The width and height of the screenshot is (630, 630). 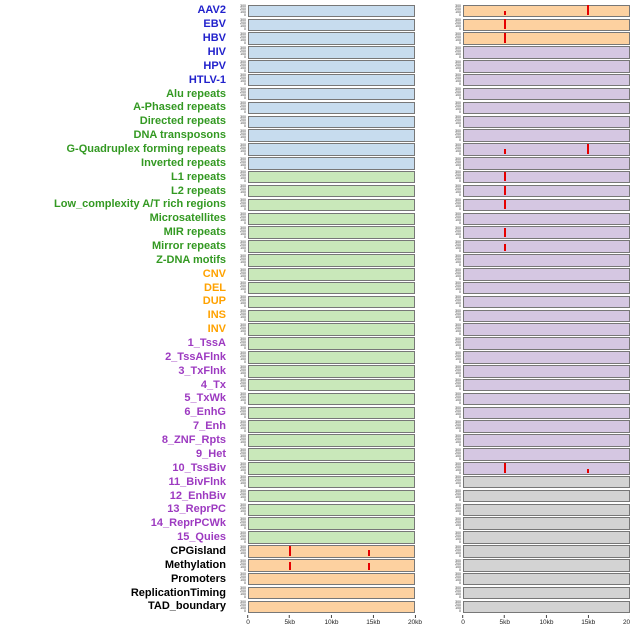 I want to click on track-row: 13_ReprPC 300 200 100 0 300 200 100 0, so click(x=315, y=510).